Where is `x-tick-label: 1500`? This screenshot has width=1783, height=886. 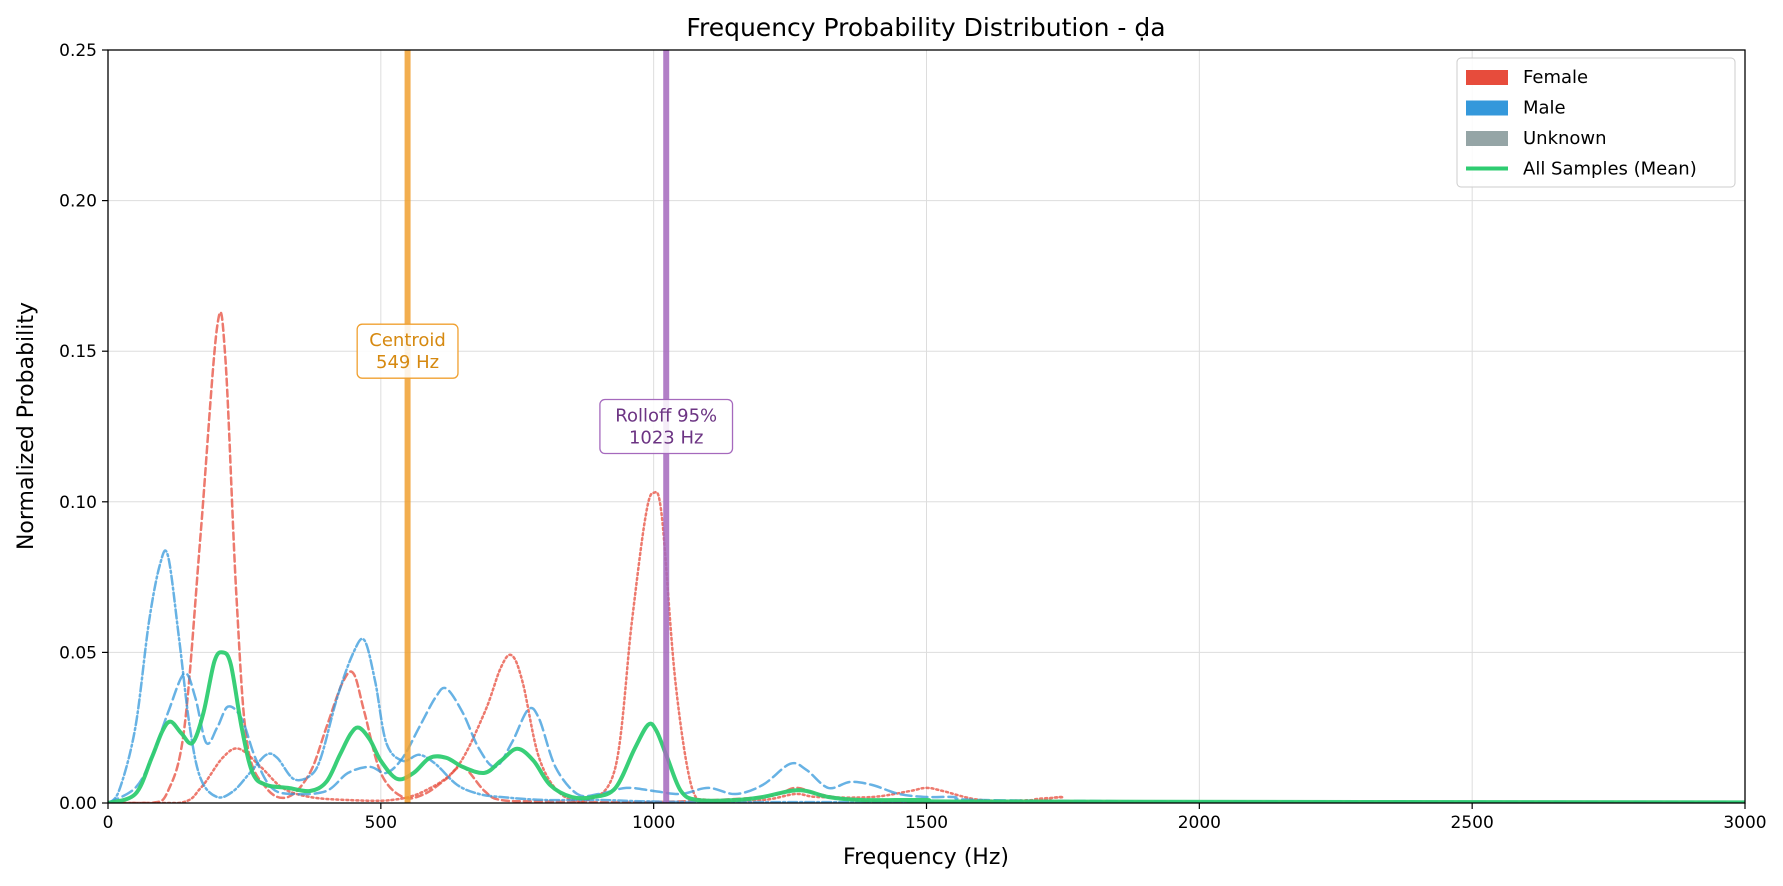
x-tick-label: 1500 is located at coordinates (926, 823).